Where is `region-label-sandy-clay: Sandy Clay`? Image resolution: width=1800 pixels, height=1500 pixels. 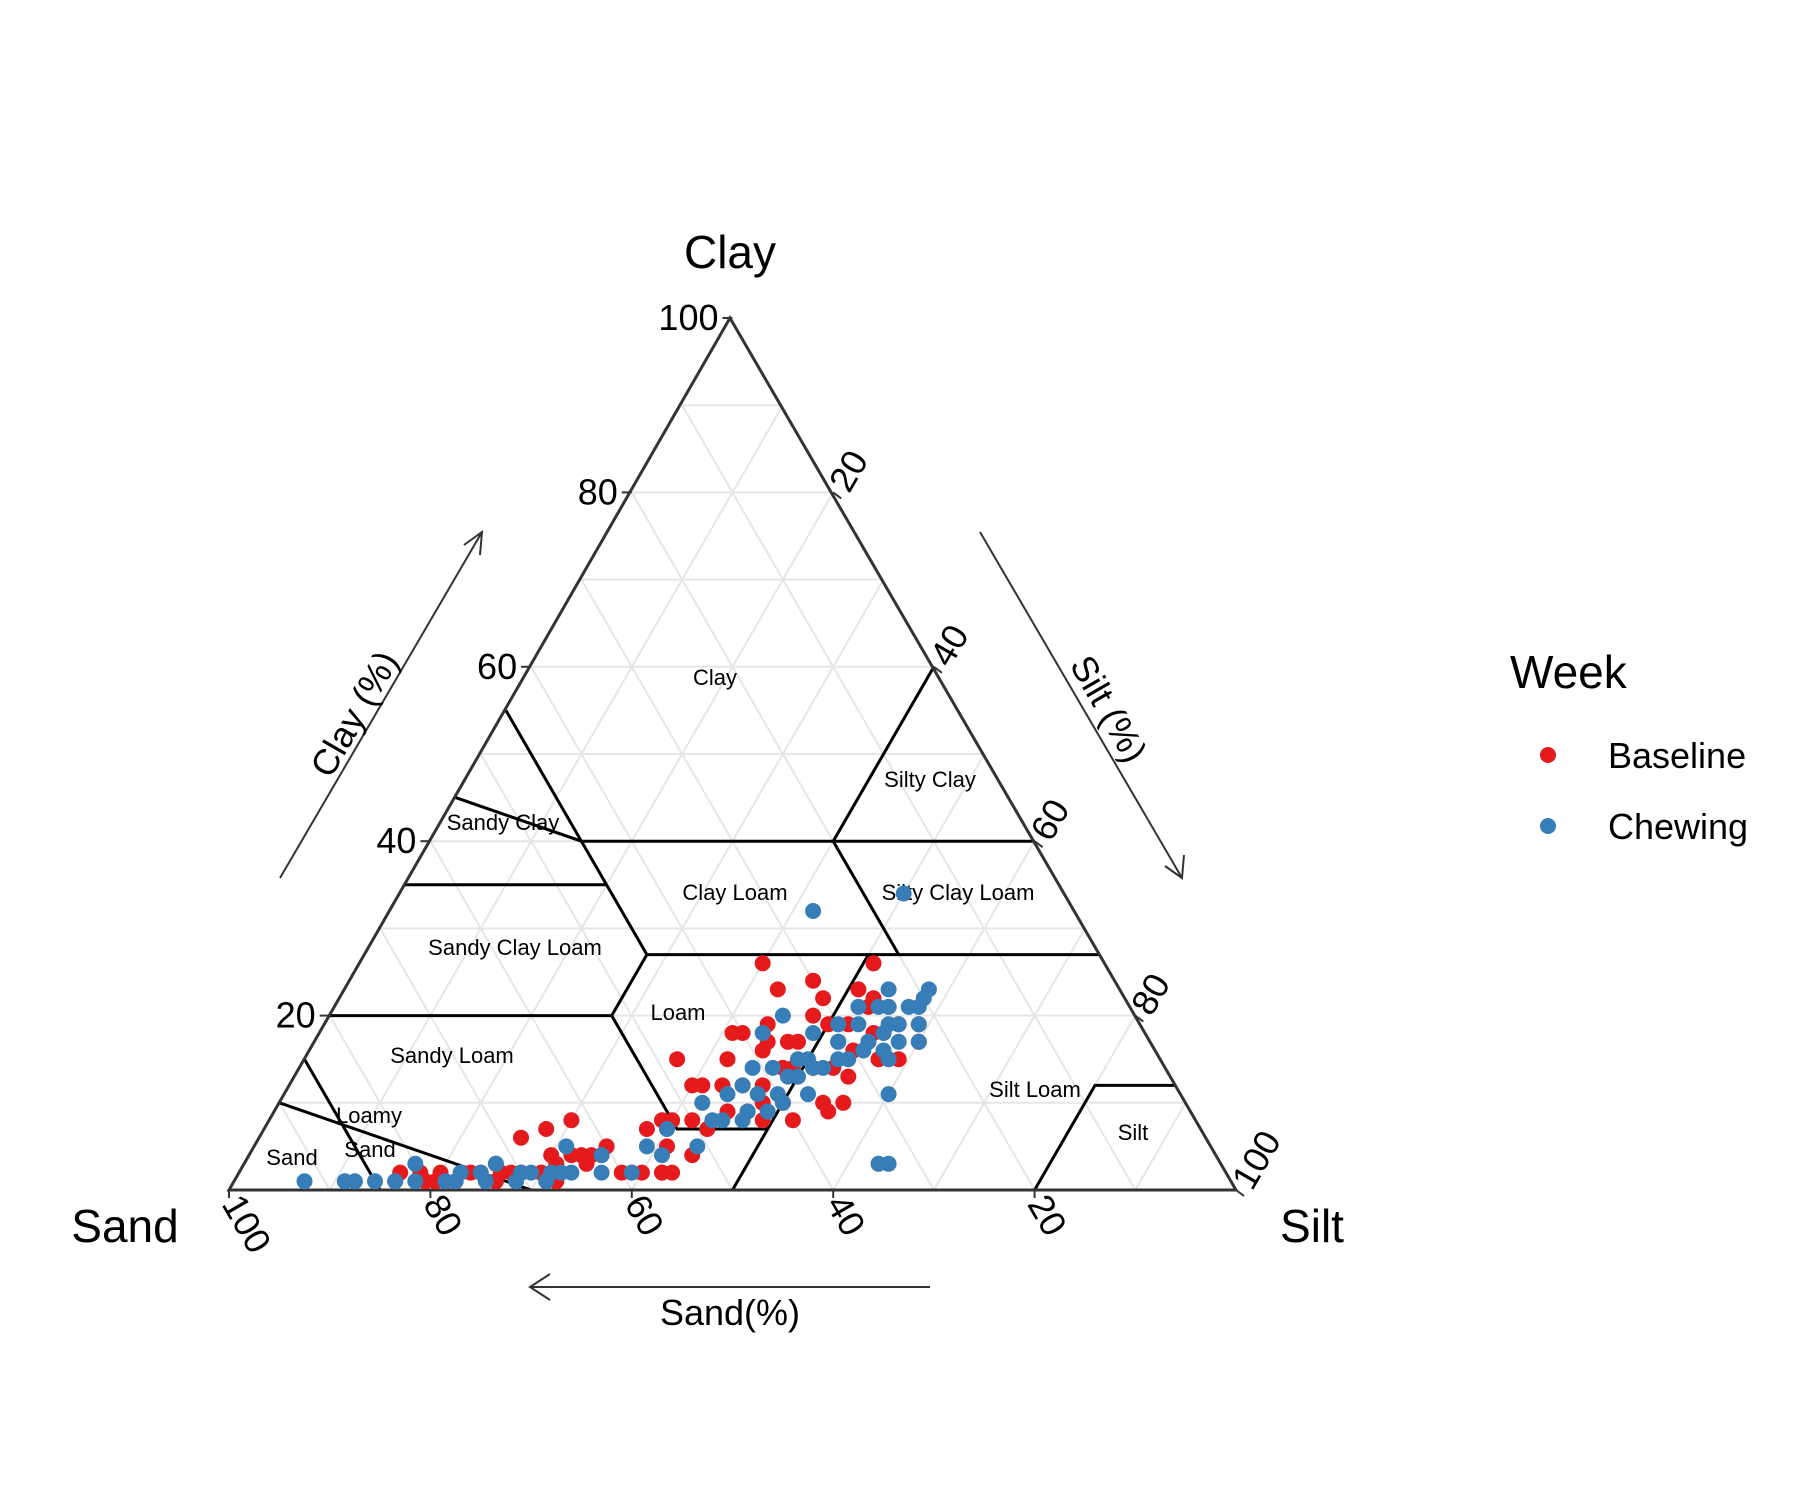 region-label-sandy-clay: Sandy Clay is located at coordinates (503, 822).